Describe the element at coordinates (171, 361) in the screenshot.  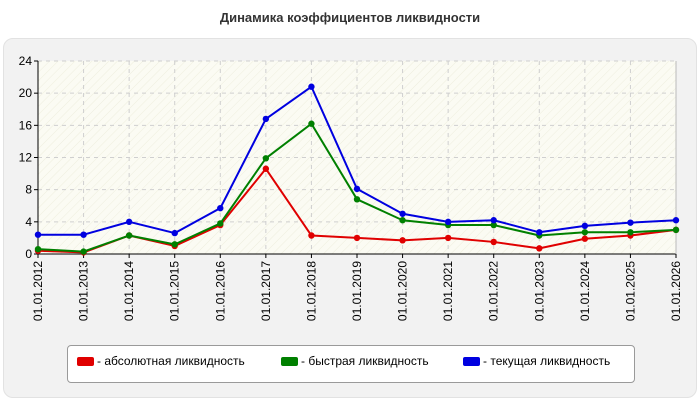
I see `legend-label-absolute: - абсолютная ликвидность` at that location.